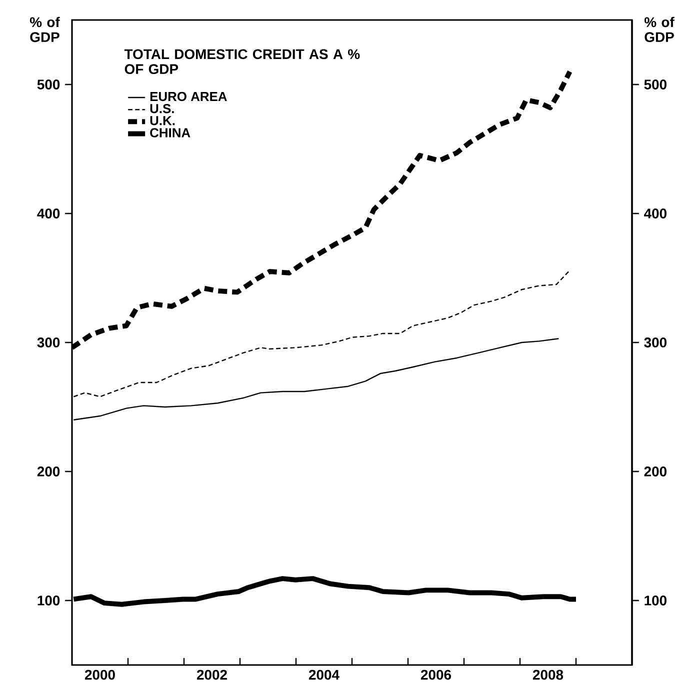 Image resolution: width=675 pixels, height=695 pixels. What do you see at coordinates (48, 85) in the screenshot?
I see `y-tick-label: 500` at bounding box center [48, 85].